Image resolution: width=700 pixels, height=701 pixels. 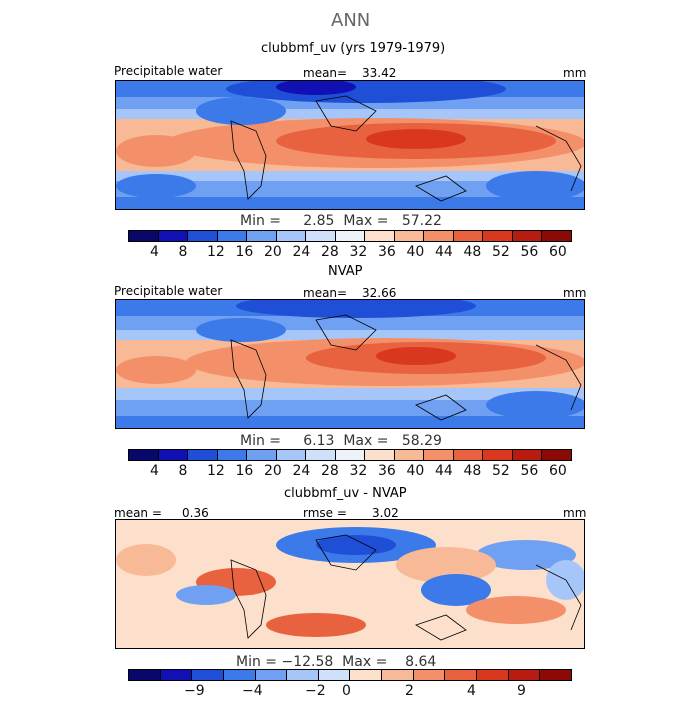 I want to click on panel-1-mean-value: 33.42, so click(x=379, y=73).